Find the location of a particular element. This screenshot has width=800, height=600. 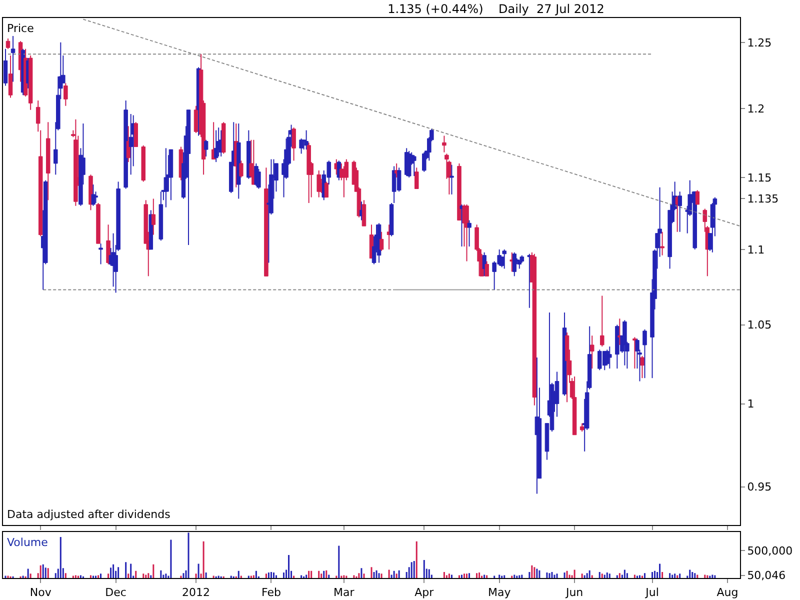

x-tick-label: Feb is located at coordinates (271, 593).